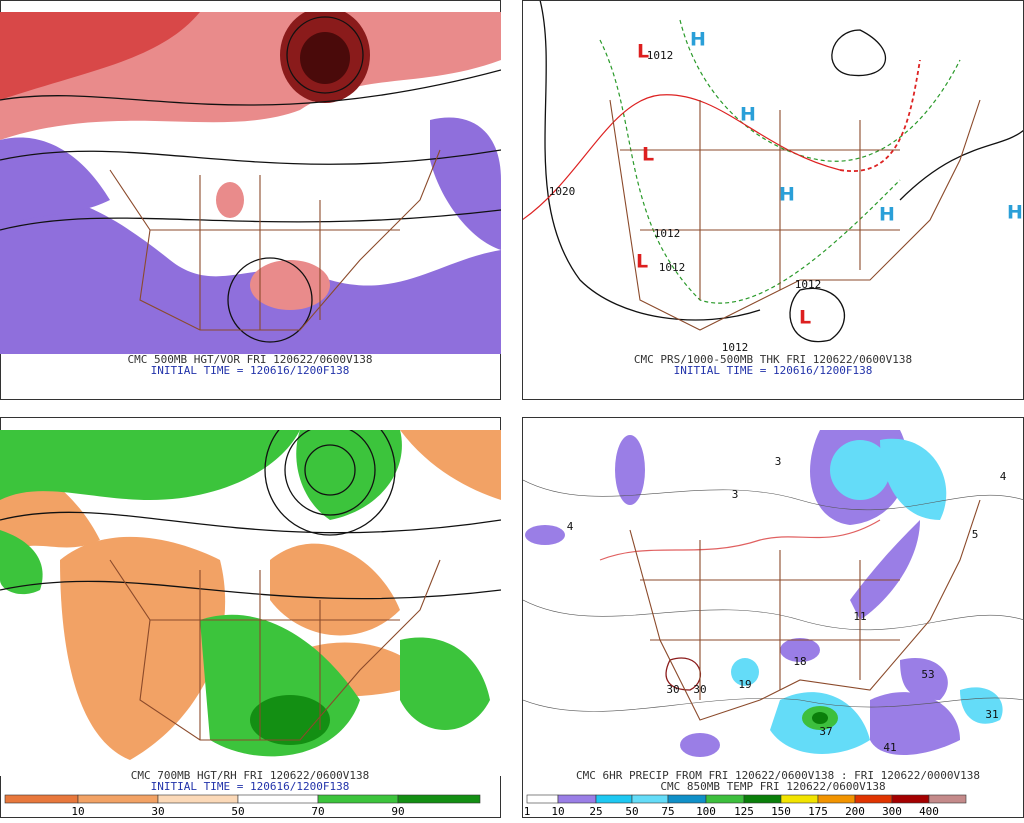 This screenshot has height=823, width=1024. What do you see at coordinates (892, 811) in the screenshot?
I see `colorbar-label: 300` at bounding box center [892, 811].